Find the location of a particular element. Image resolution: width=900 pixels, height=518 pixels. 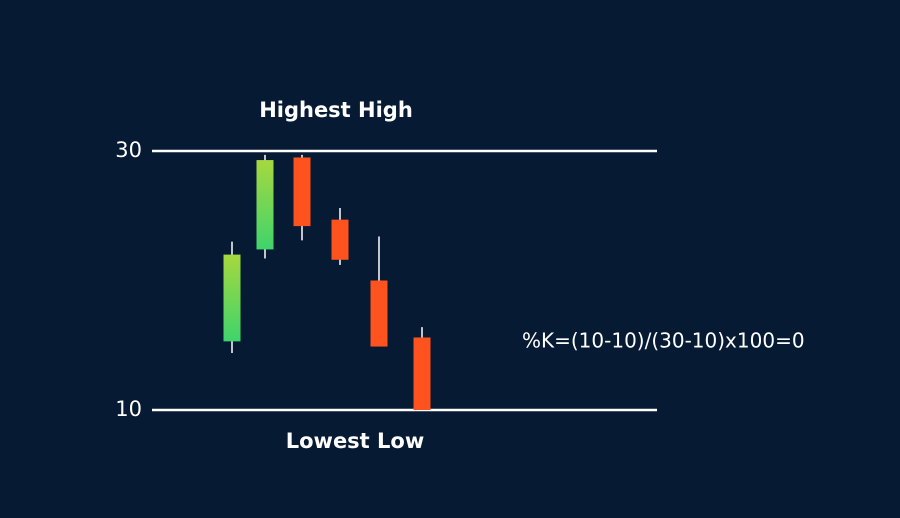

y-tick-label: 10 is located at coordinates (128, 409).